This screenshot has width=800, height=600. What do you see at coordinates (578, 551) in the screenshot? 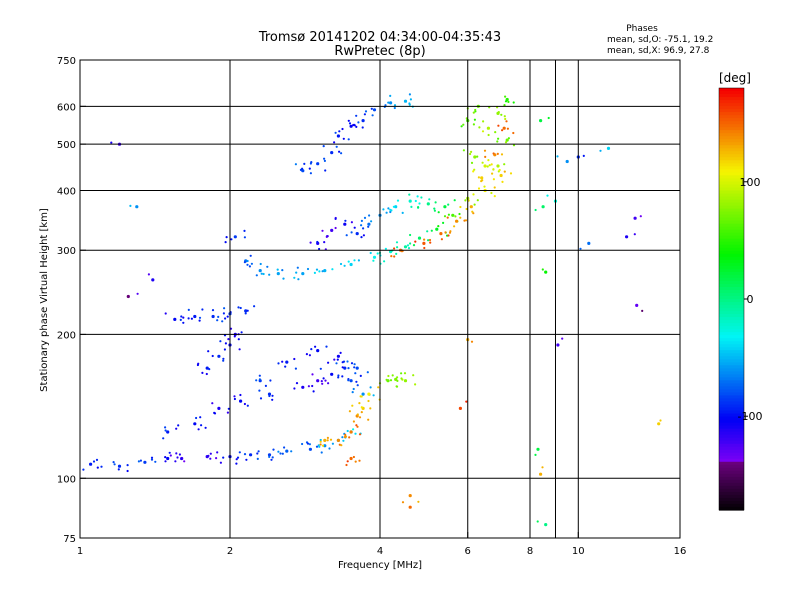
I see `x-tick-label: 10` at bounding box center [578, 551].